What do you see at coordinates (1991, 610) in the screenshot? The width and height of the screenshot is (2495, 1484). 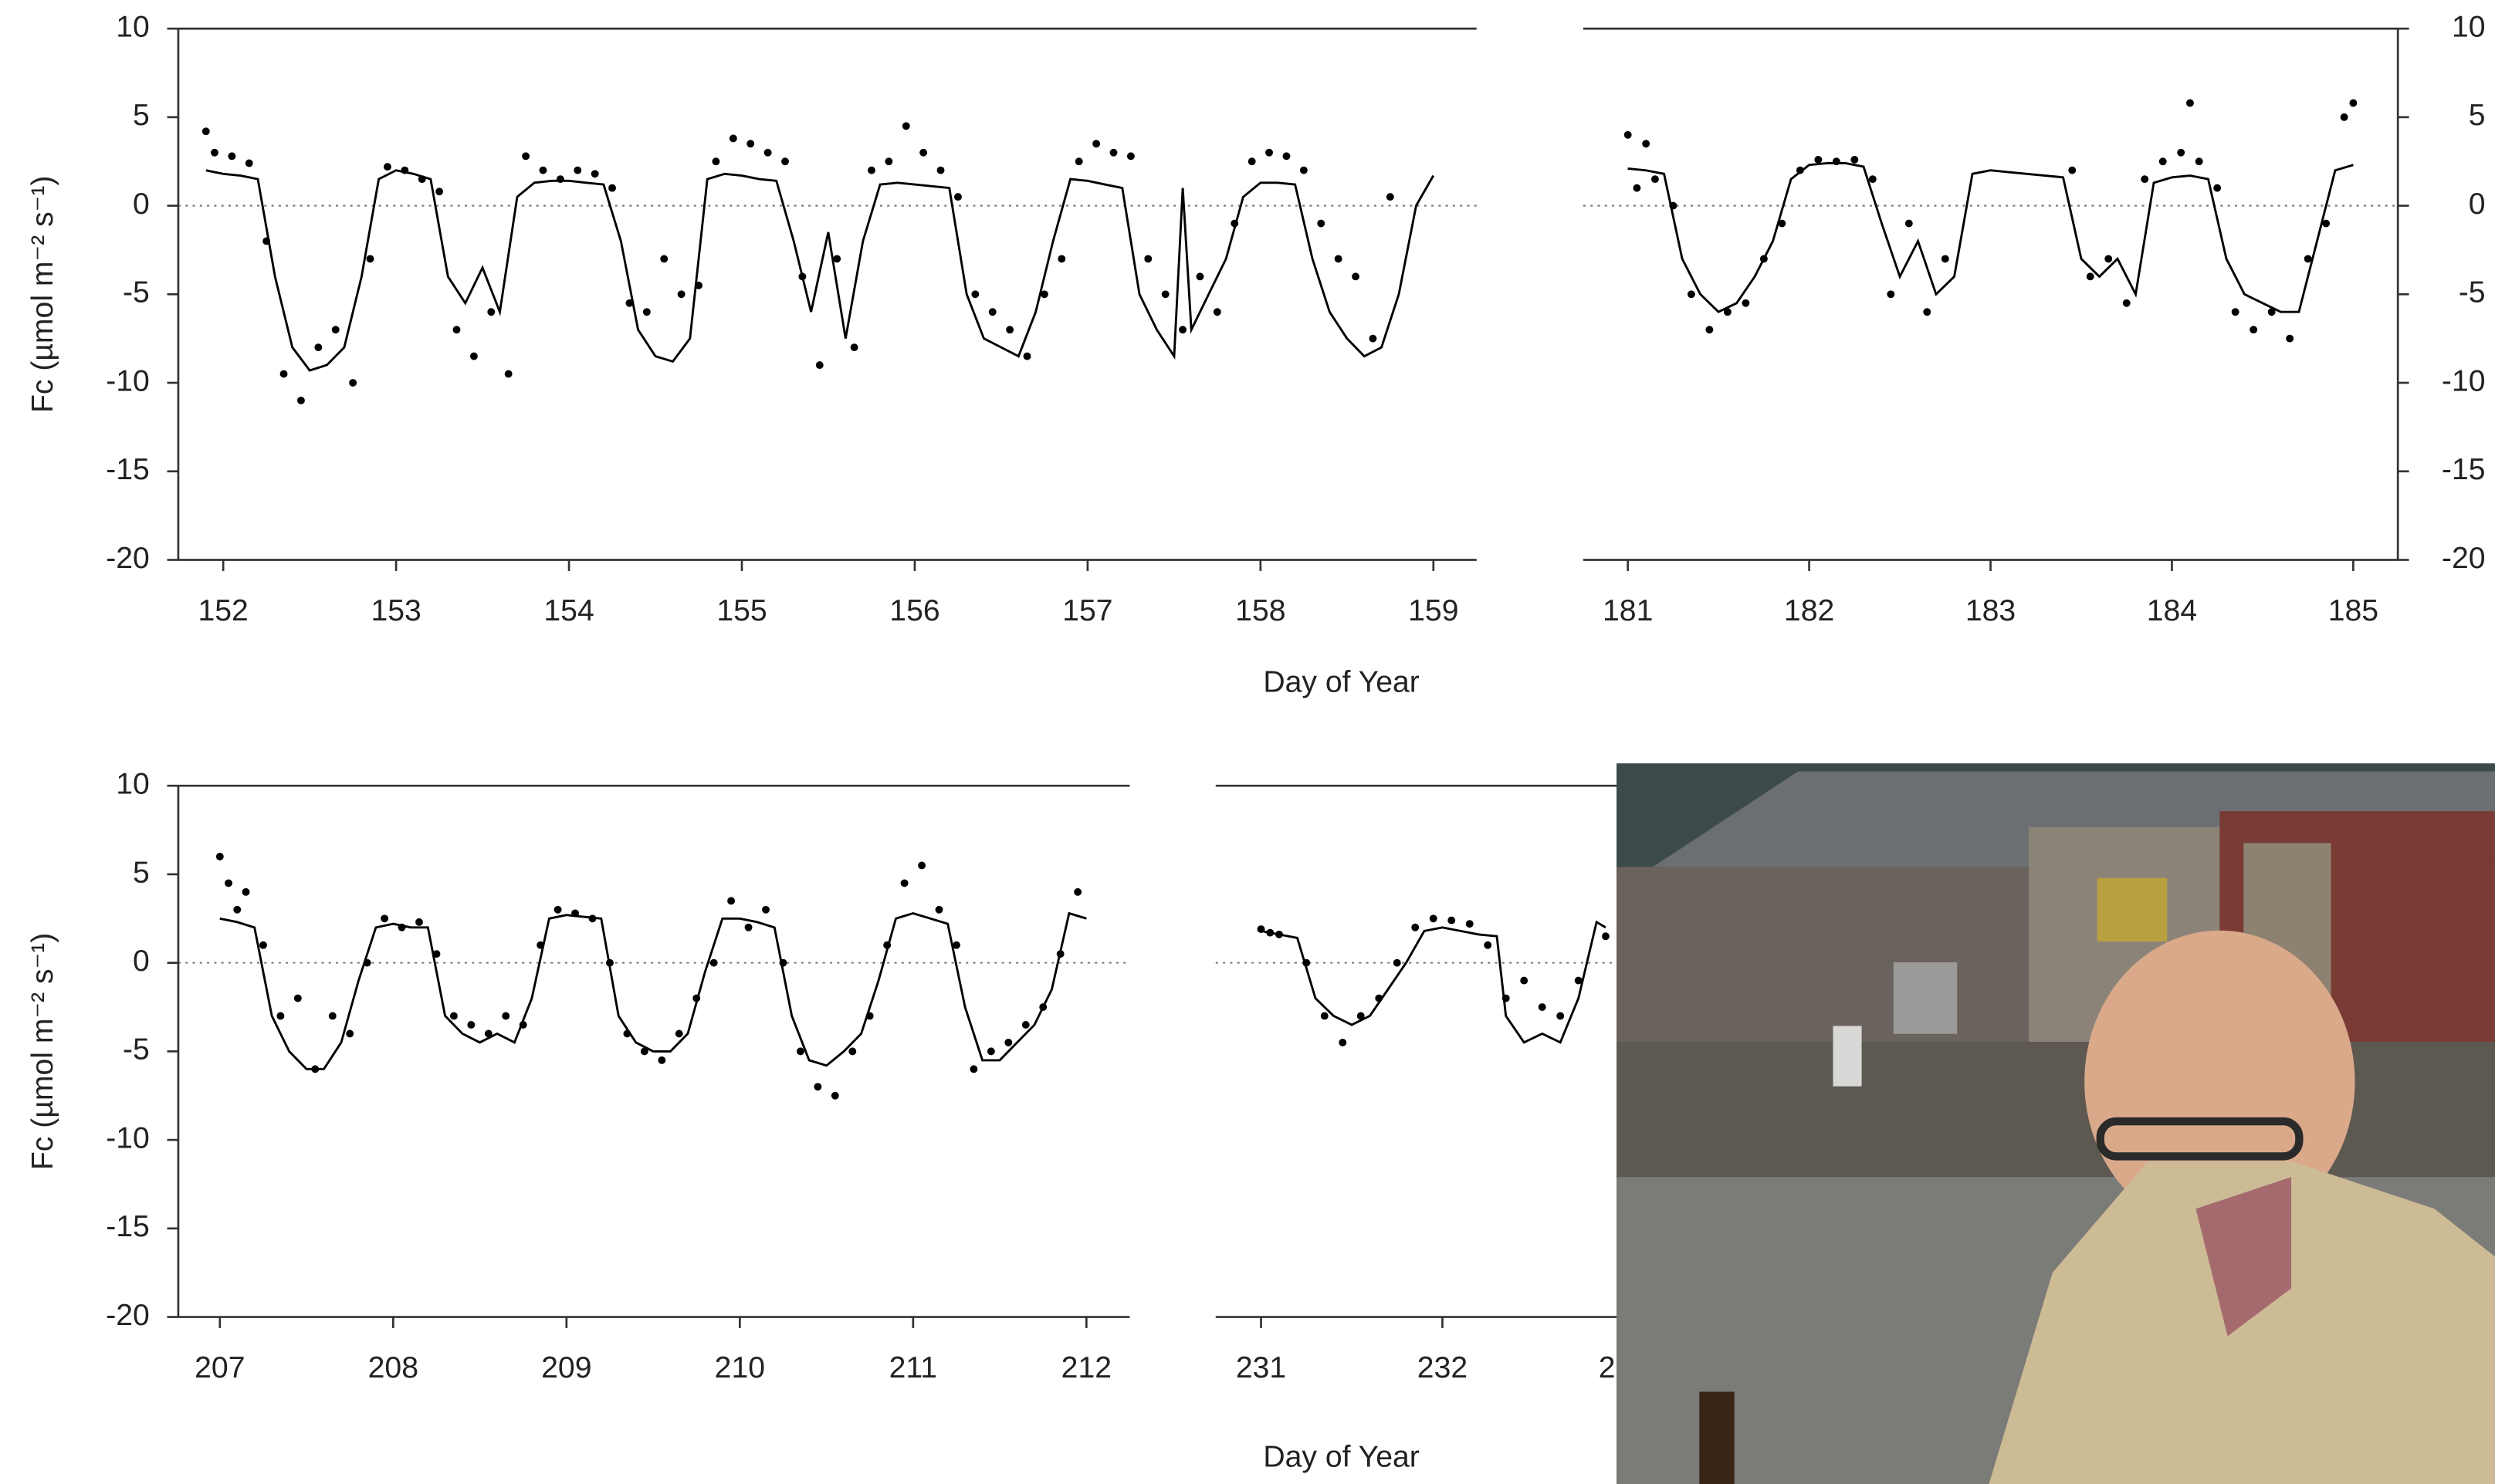 I see `x-tick-label: 183` at bounding box center [1991, 610].